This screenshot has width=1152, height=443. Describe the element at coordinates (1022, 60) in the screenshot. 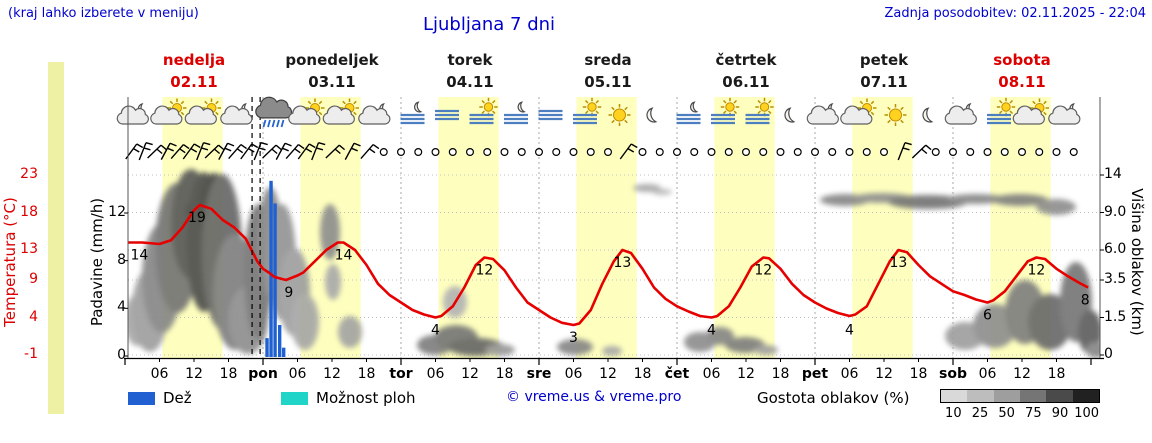

I see `day-name-sobota: sobota` at that location.